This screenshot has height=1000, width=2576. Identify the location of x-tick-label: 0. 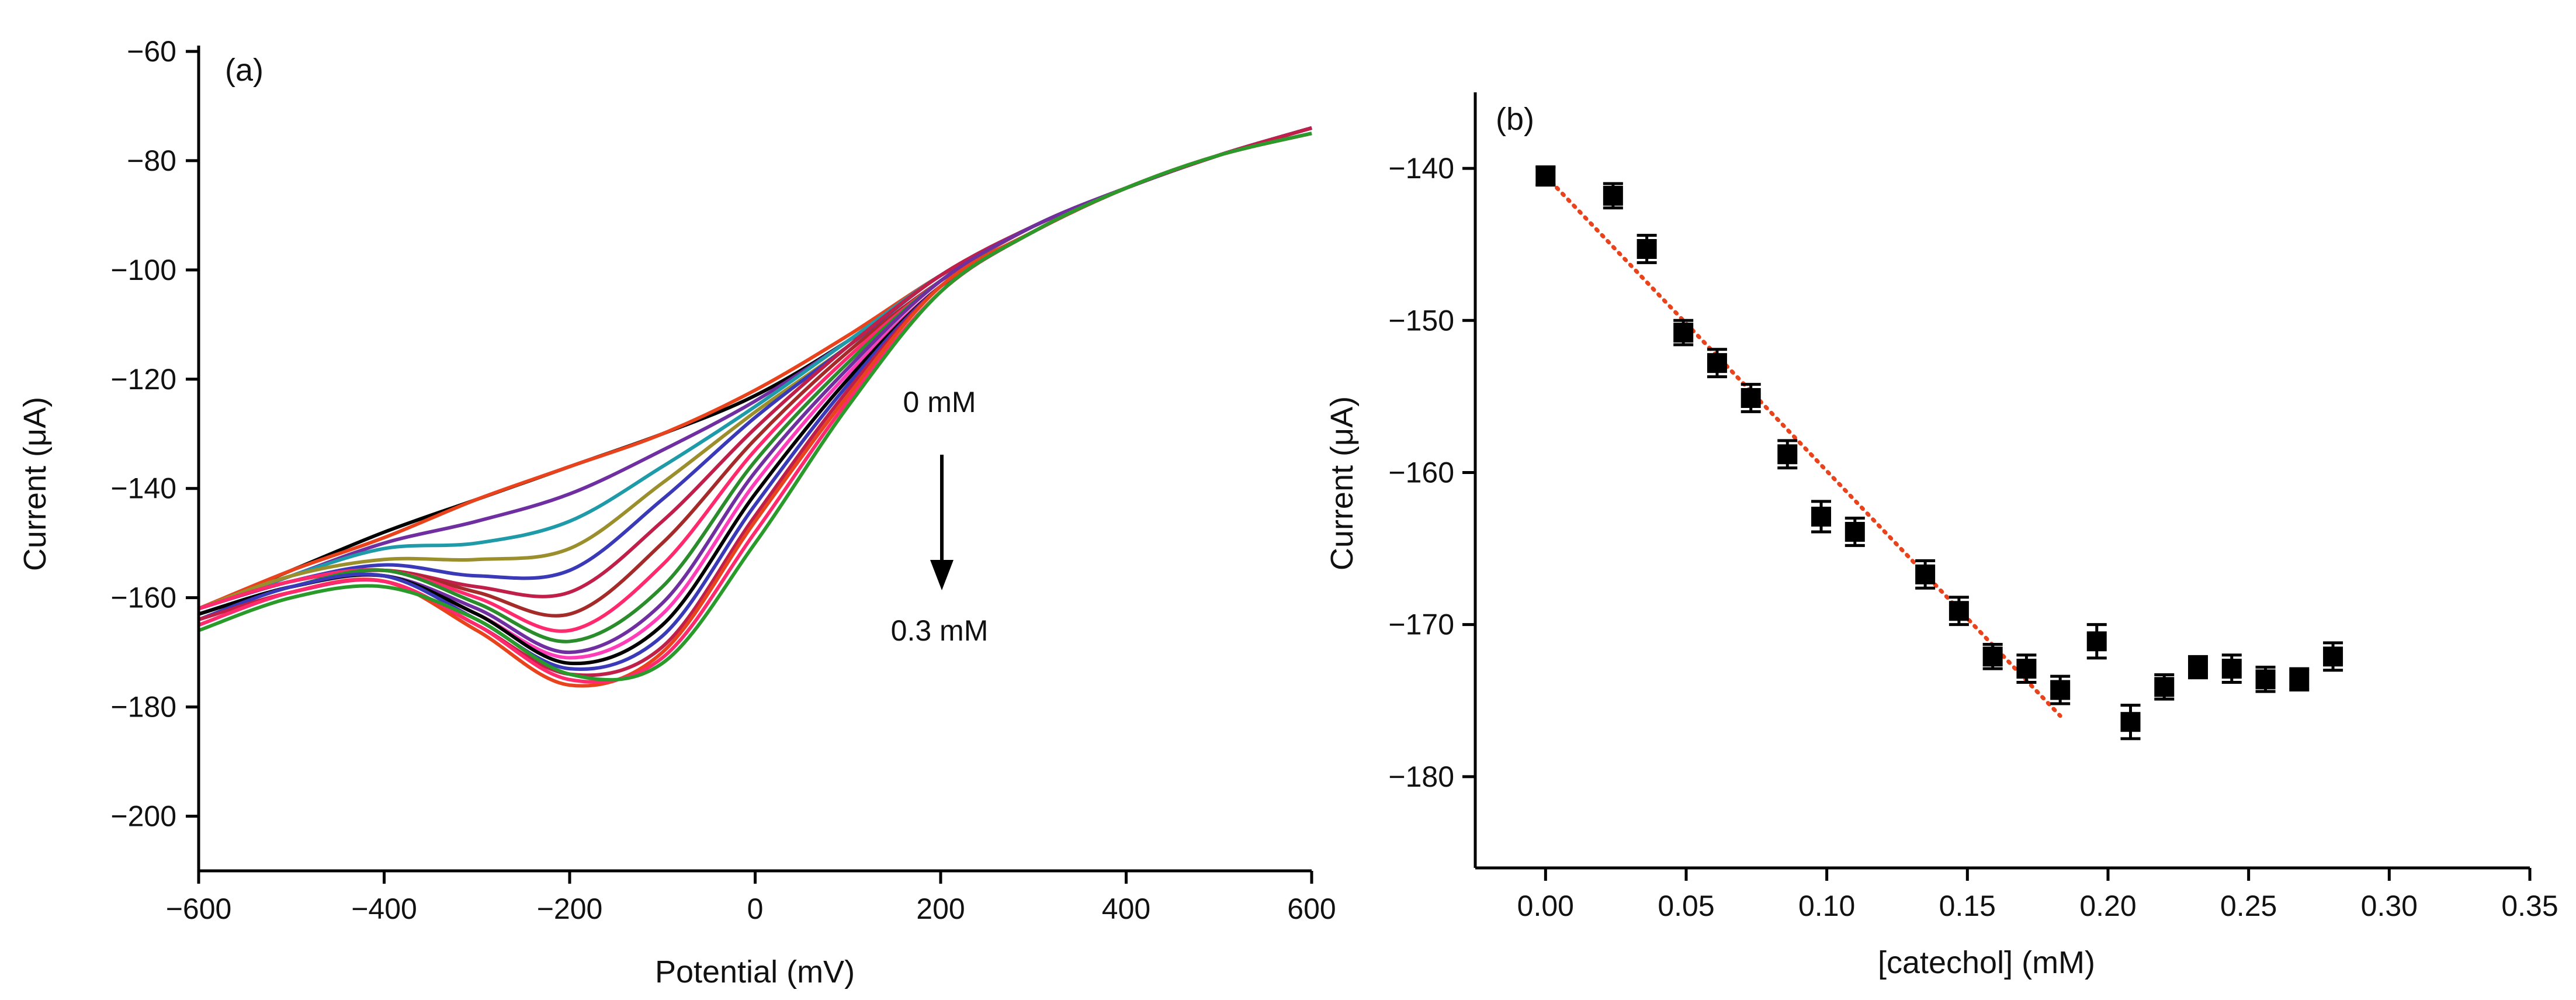
(755, 909).